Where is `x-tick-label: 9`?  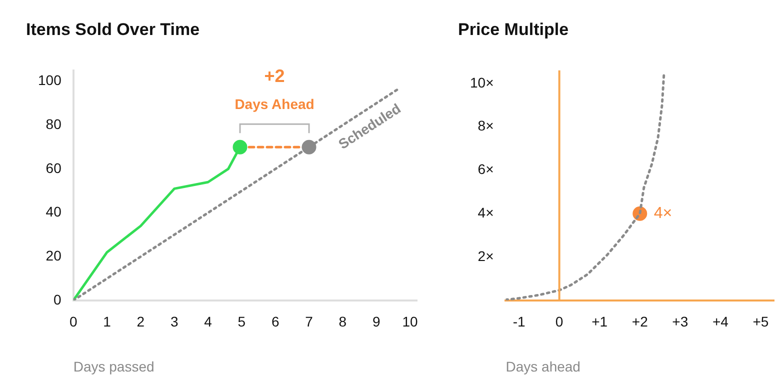 x-tick-label: 9 is located at coordinates (376, 322).